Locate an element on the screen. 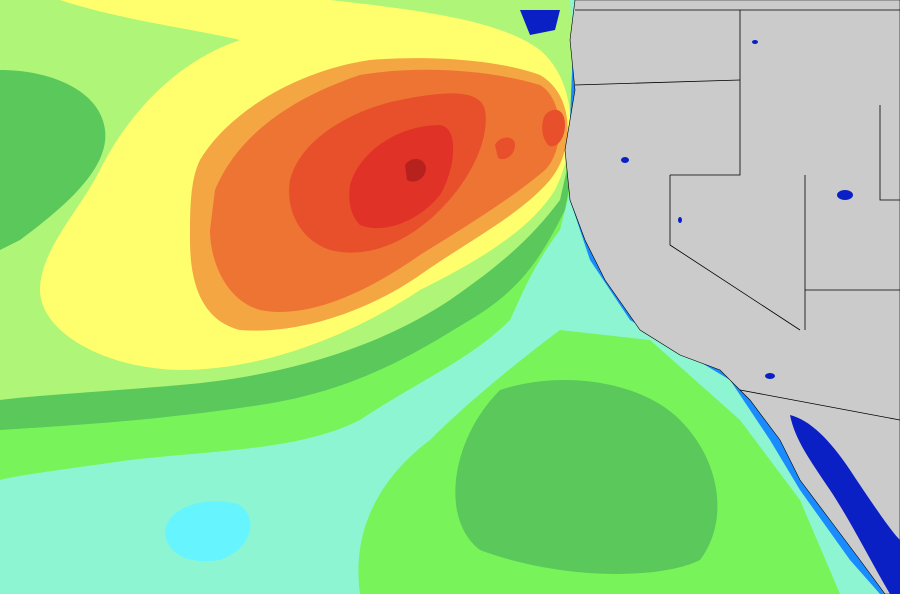 This screenshot has width=900, height=594. contour-red is located at coordinates (401, 177).